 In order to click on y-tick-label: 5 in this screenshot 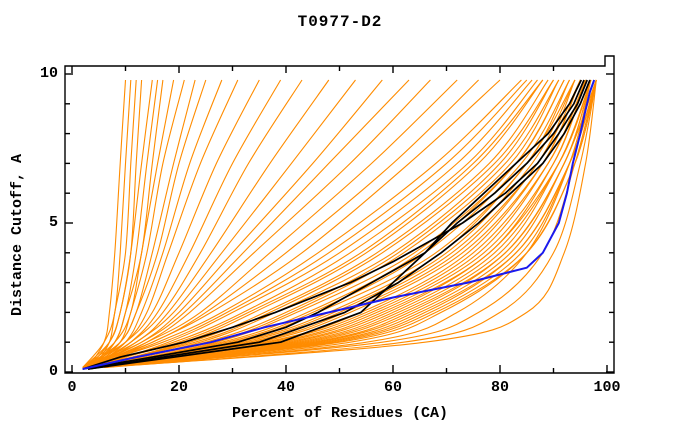, I will do `click(53, 222)`.